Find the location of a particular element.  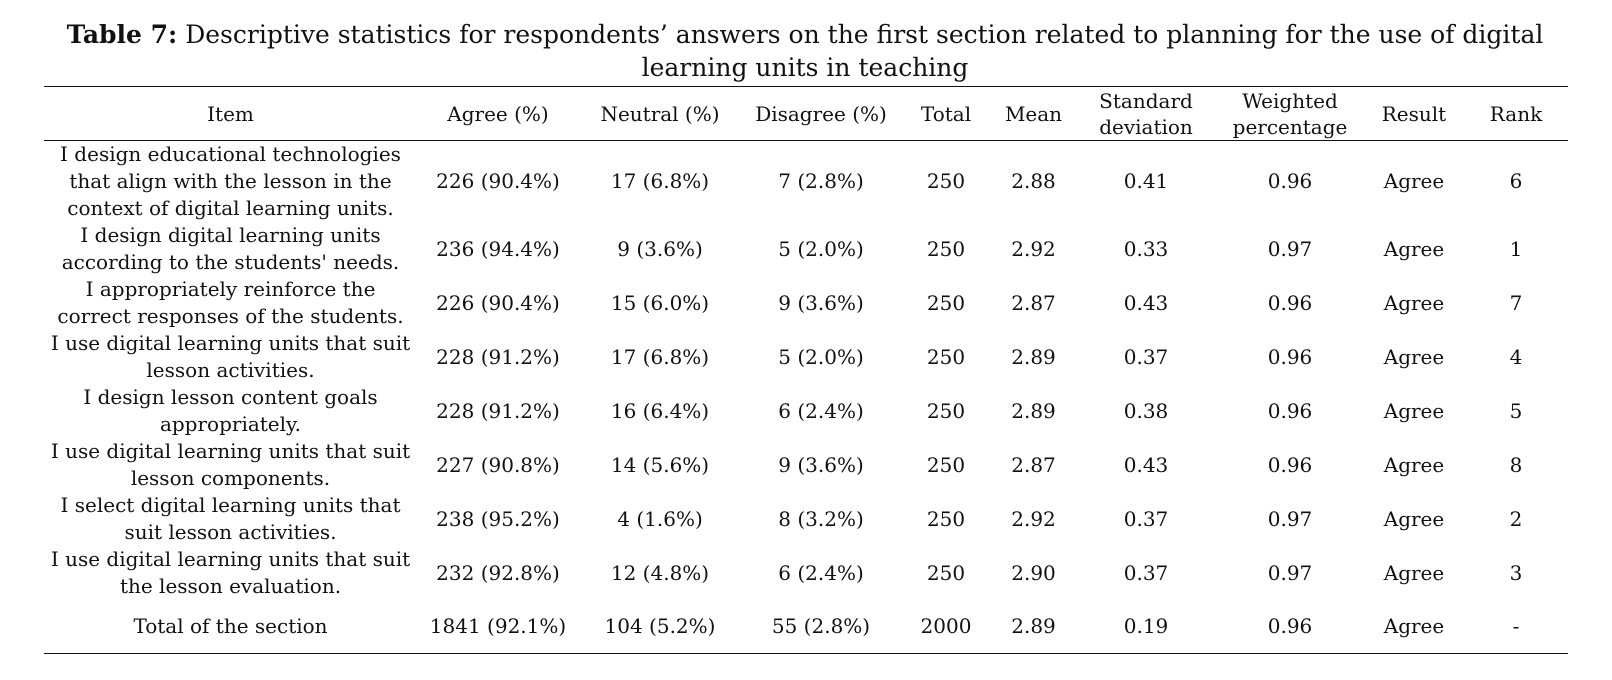

table-label: Table 7: is located at coordinates (122, 34).